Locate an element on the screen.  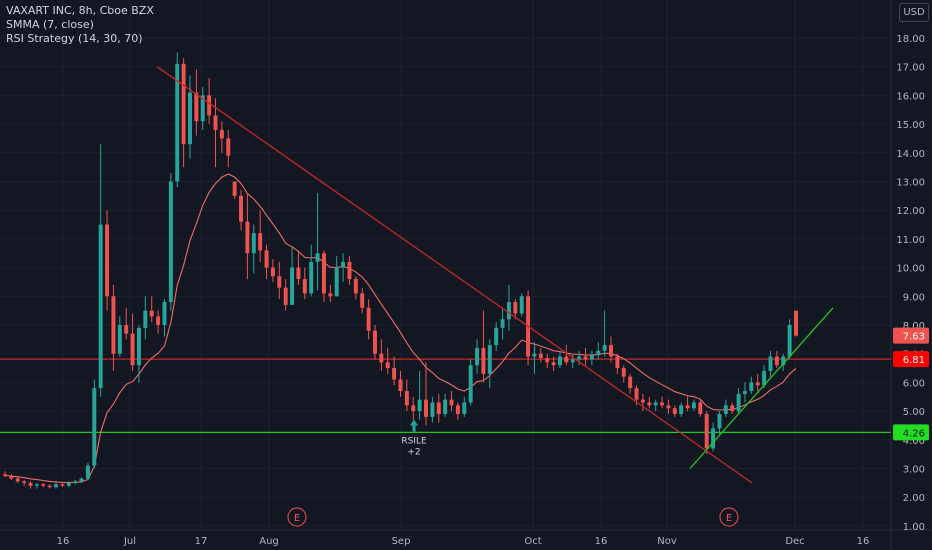
price-tick: 12.00 is located at coordinates (910, 211).